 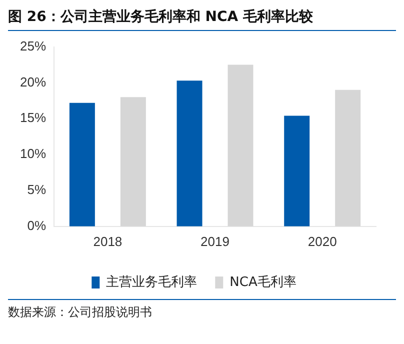 What do you see at coordinates (215, 241) in the screenshot?
I see `x-tick-label: 2019` at bounding box center [215, 241].